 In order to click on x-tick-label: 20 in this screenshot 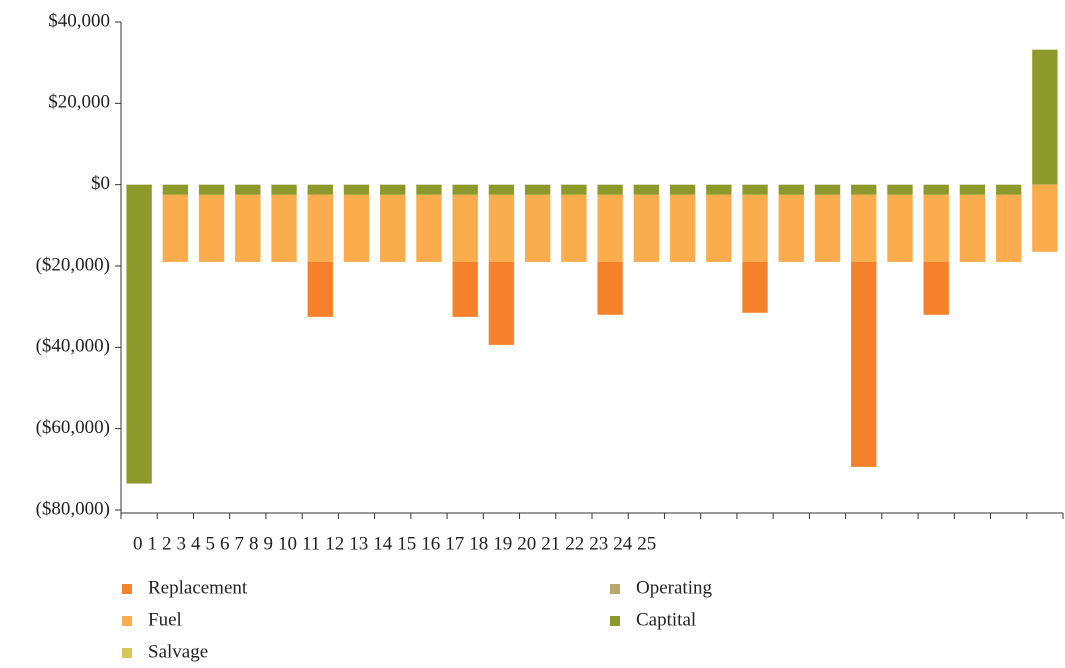, I will do `click(526, 543)`.